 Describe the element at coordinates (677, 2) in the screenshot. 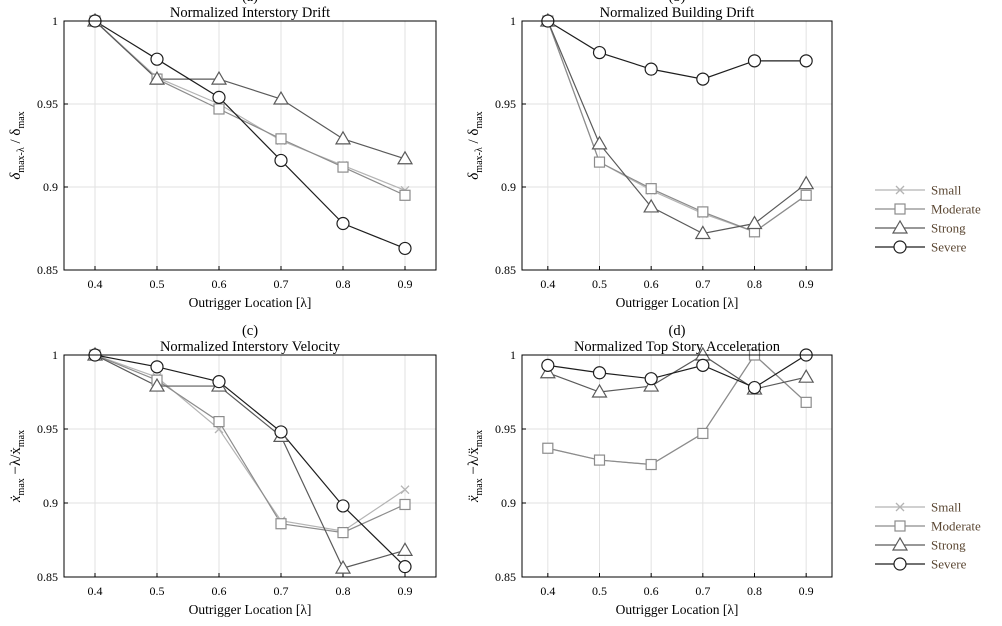

I see `panel-letter: (b)` at that location.